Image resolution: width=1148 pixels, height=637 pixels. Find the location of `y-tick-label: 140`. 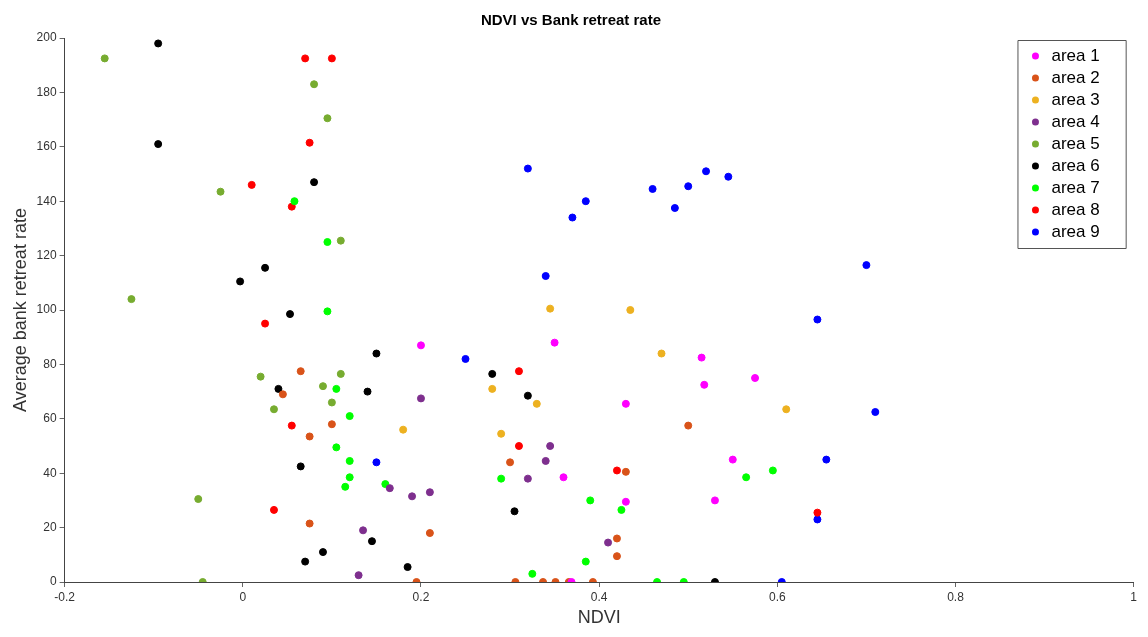

y-tick-label: 140 is located at coordinates (46, 200).